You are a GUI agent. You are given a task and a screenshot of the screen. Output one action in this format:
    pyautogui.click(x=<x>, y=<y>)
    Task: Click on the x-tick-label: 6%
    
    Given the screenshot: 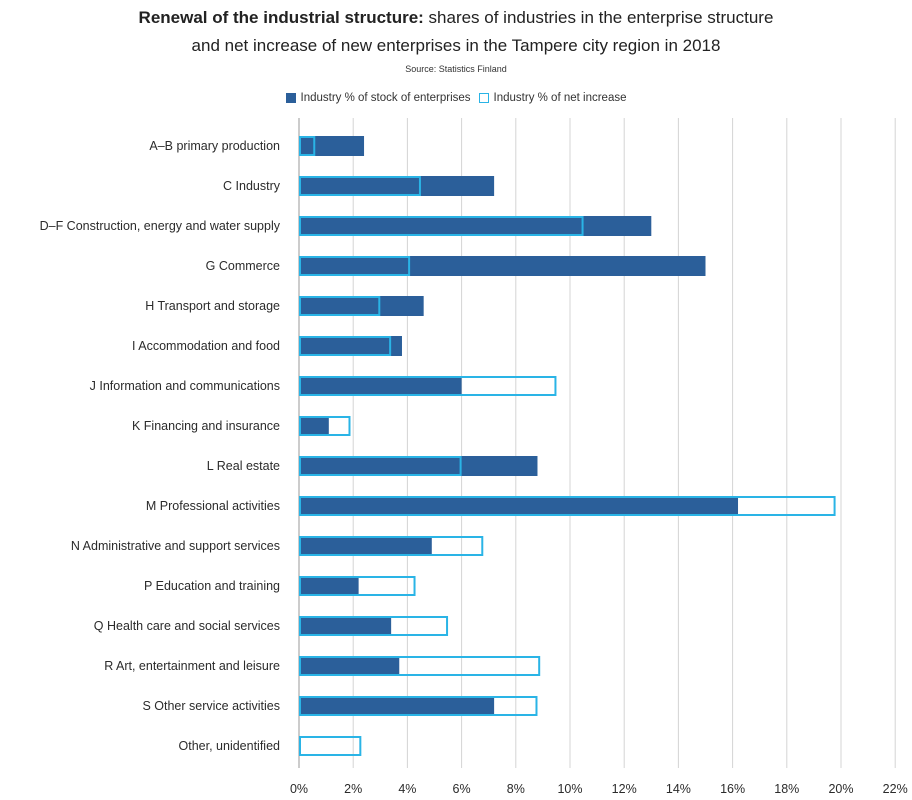 What is the action you would take?
    pyautogui.click(x=462, y=789)
    